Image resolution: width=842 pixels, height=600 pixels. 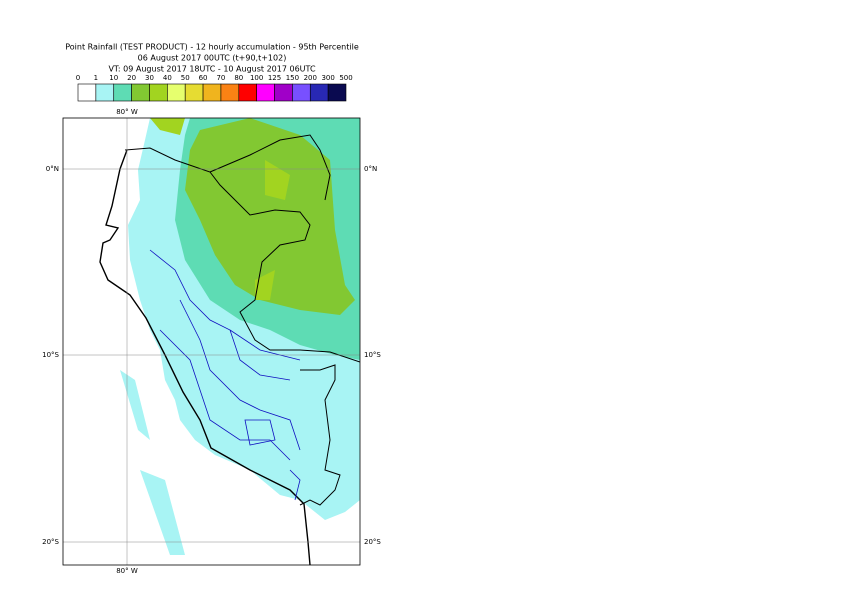 What do you see at coordinates (225, 375) in the screenshot?
I see `region-border` at bounding box center [225, 375].